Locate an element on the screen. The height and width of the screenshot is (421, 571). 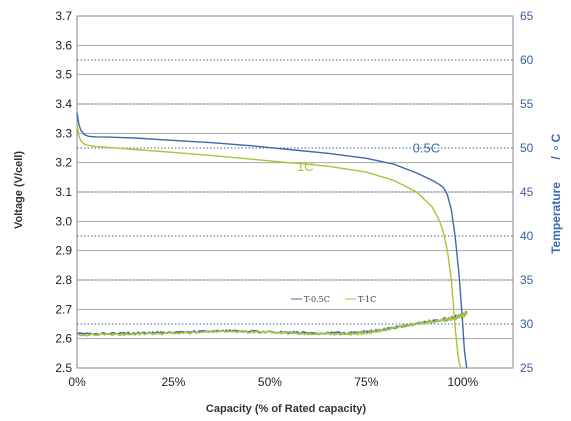
y-tick-label: 3.5 is located at coordinates (63, 75).